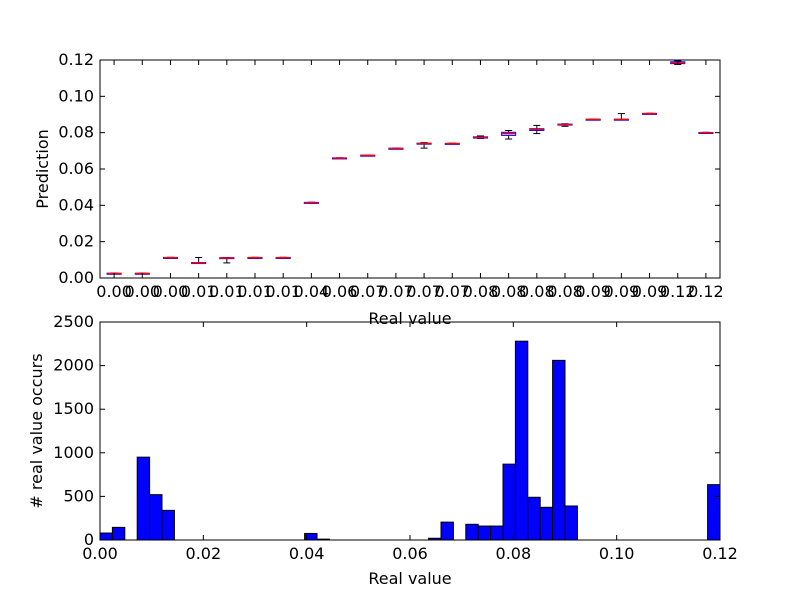  What do you see at coordinates (204, 553) in the screenshot?
I see `histogram-x-tick-label: 0.02` at bounding box center [204, 553].